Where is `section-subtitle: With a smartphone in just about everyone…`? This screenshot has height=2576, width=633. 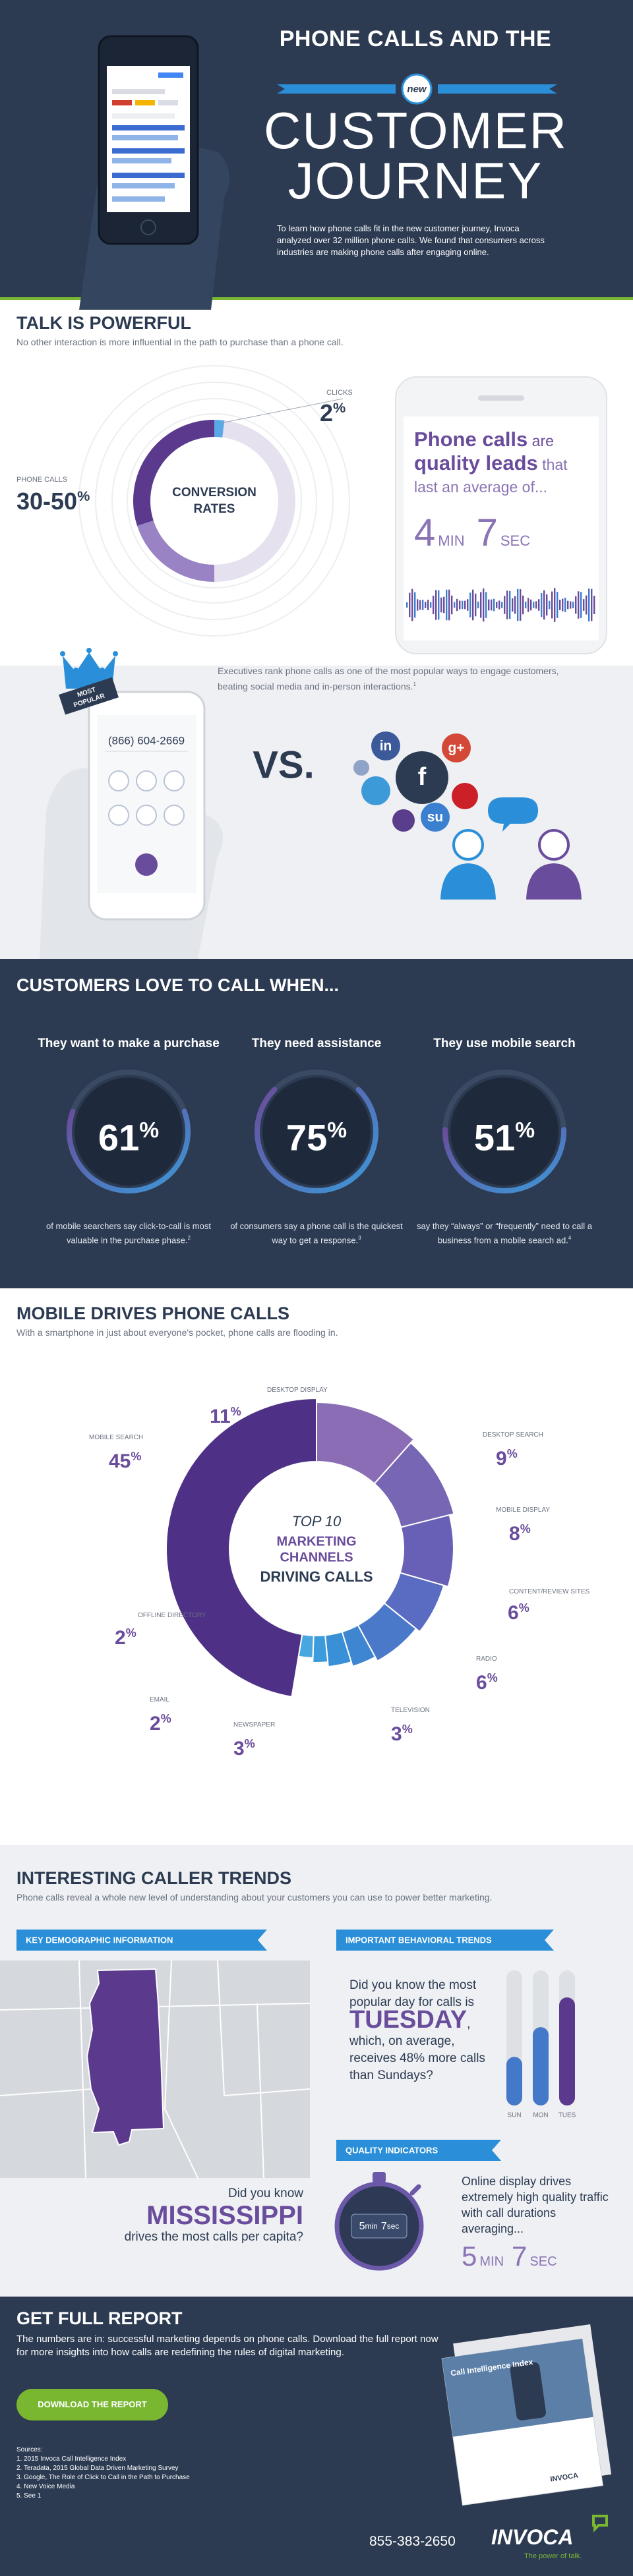 section-subtitle: With a smartphone in just about everyone… is located at coordinates (177, 1332).